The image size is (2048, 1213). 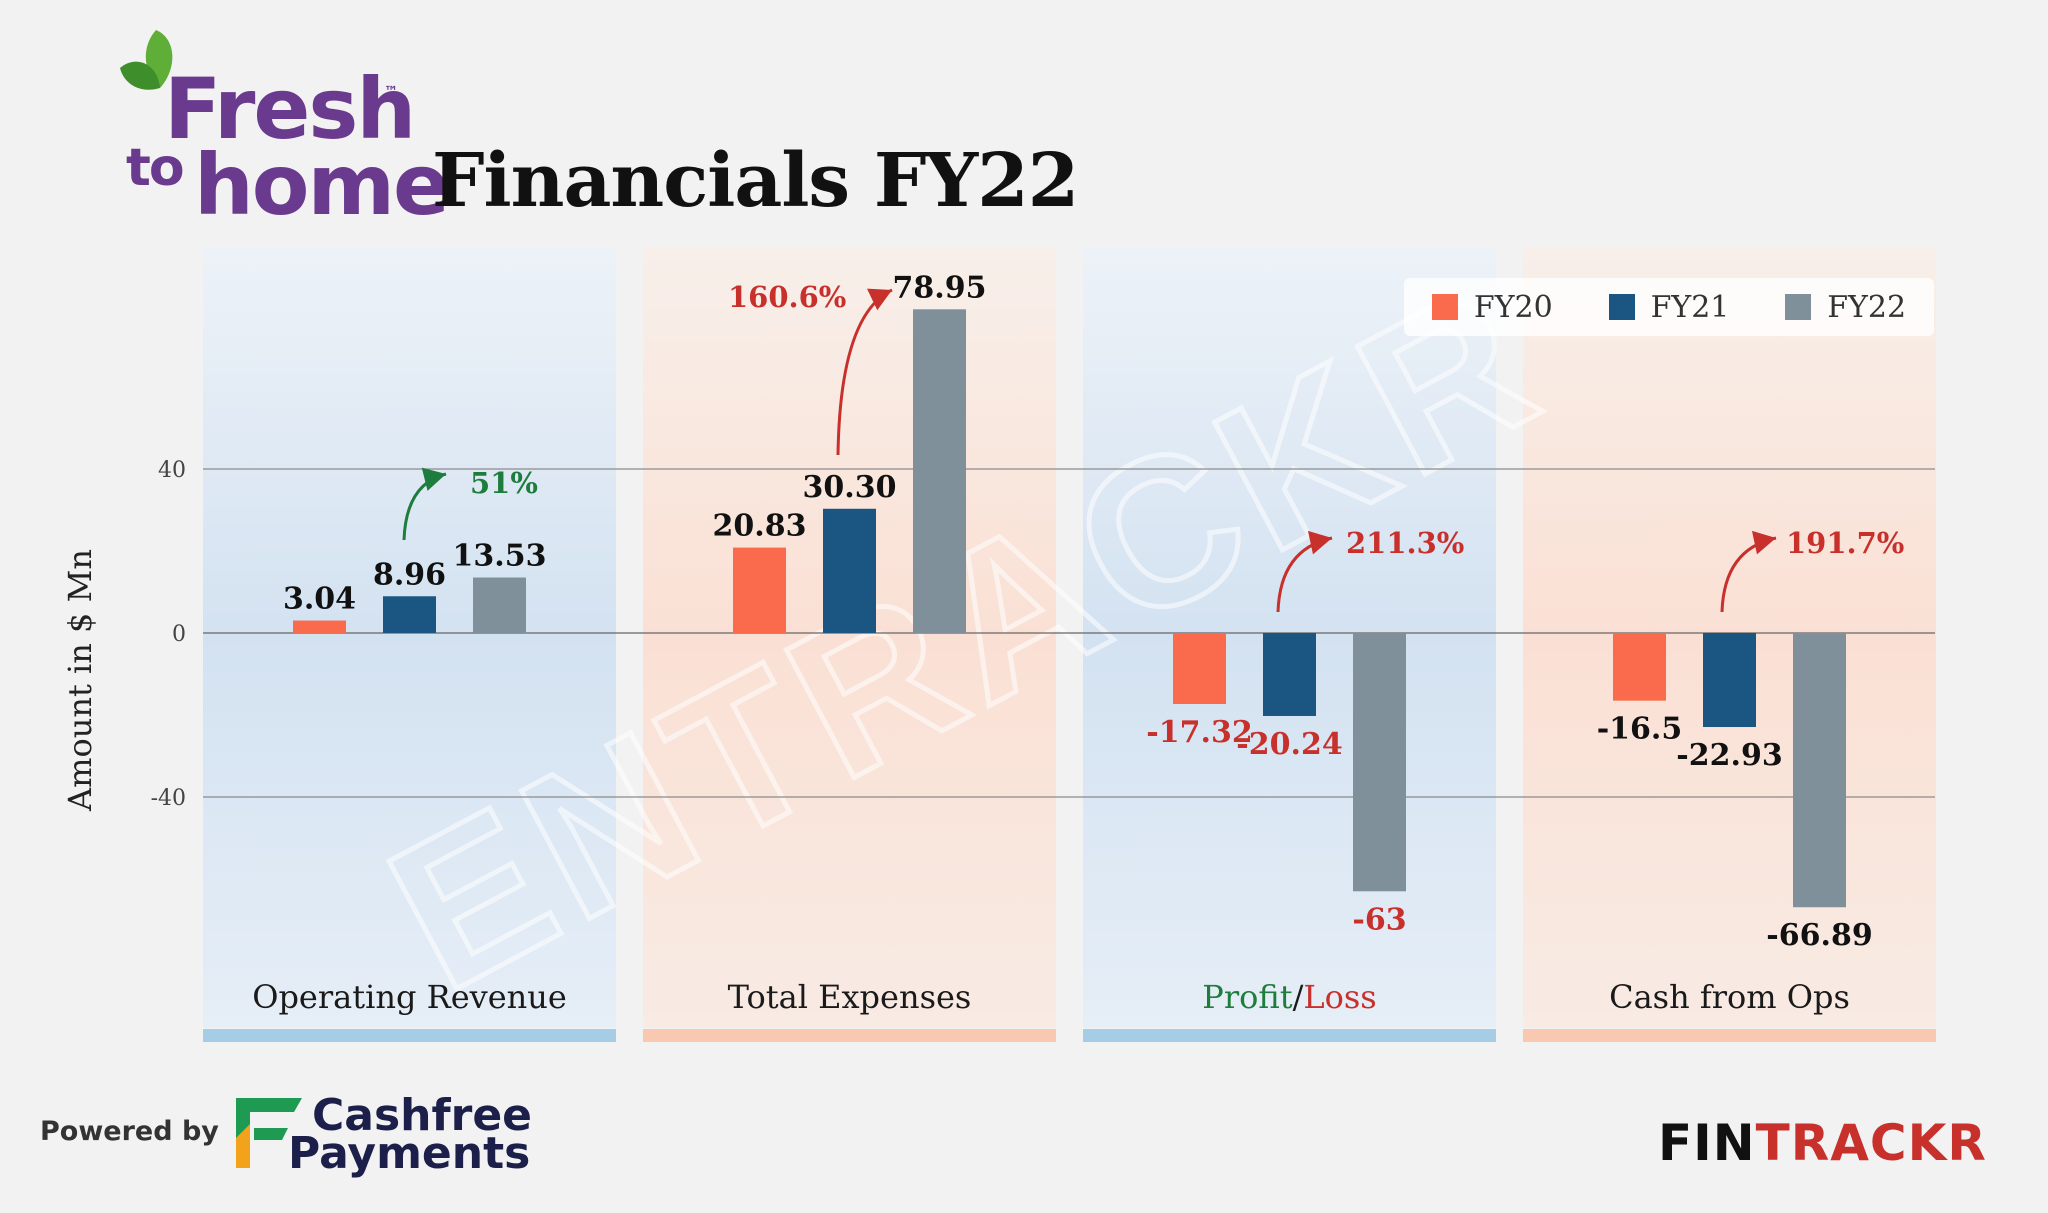 What do you see at coordinates (168, 634) in the screenshot?
I see `y-axis-ticks: 40 0 -40` at bounding box center [168, 634].